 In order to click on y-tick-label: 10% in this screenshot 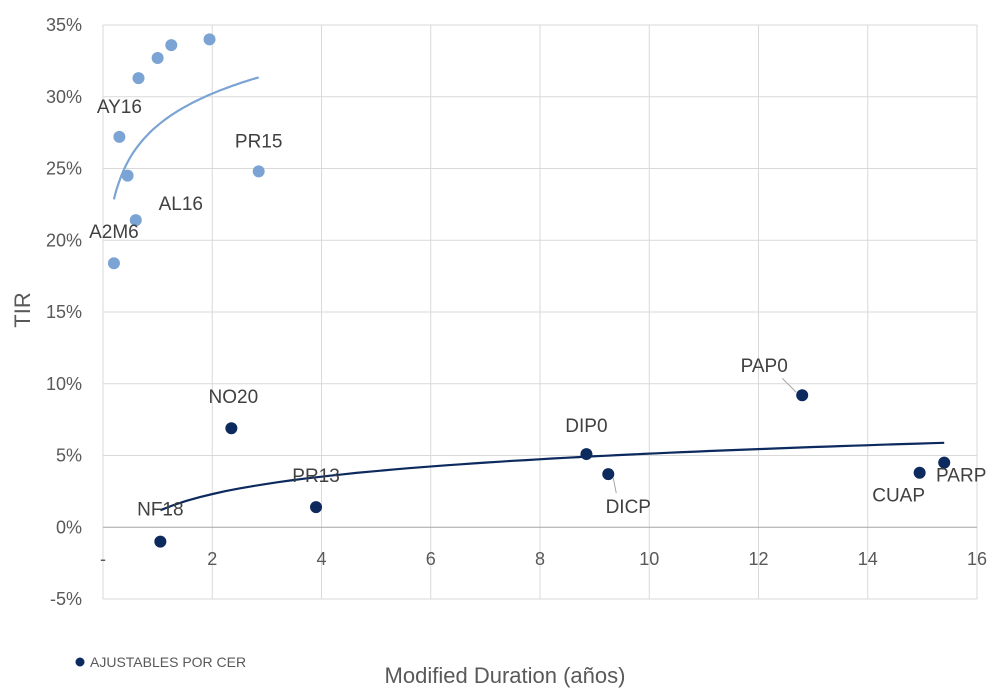, I will do `click(64, 384)`.